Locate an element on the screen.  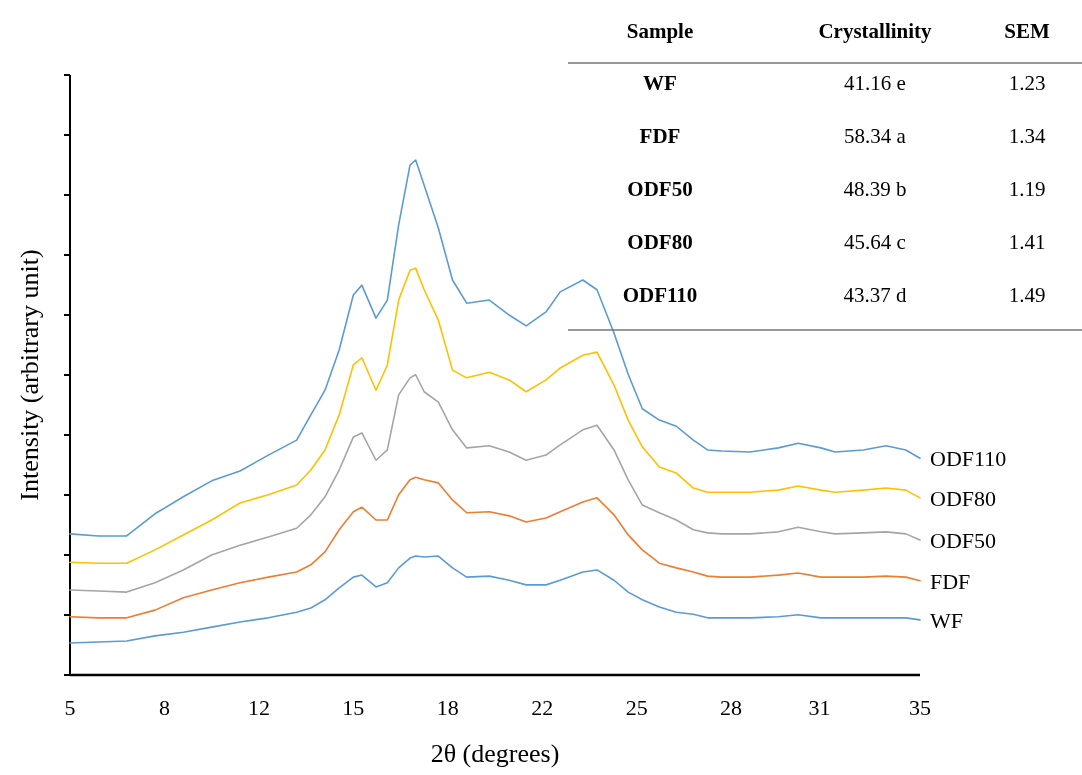
x-tick-label: 35 is located at coordinates (920, 707).